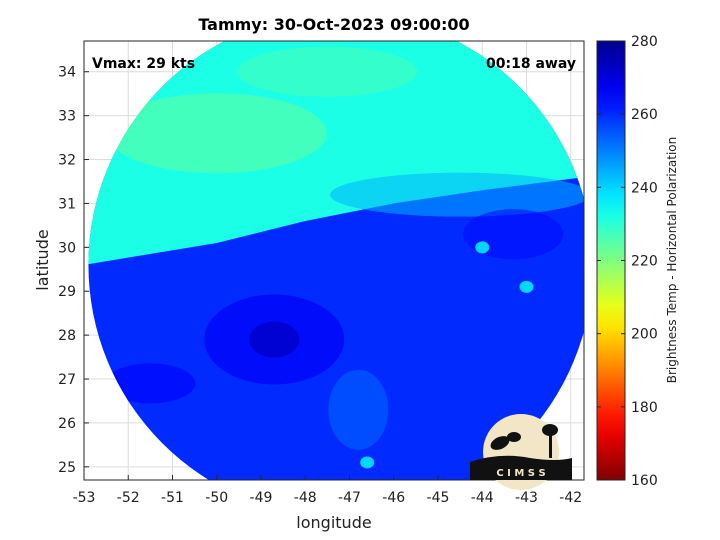 This screenshot has width=720, height=540. What do you see at coordinates (550, 445) in the screenshot?
I see `logo-tower-icon` at bounding box center [550, 445].